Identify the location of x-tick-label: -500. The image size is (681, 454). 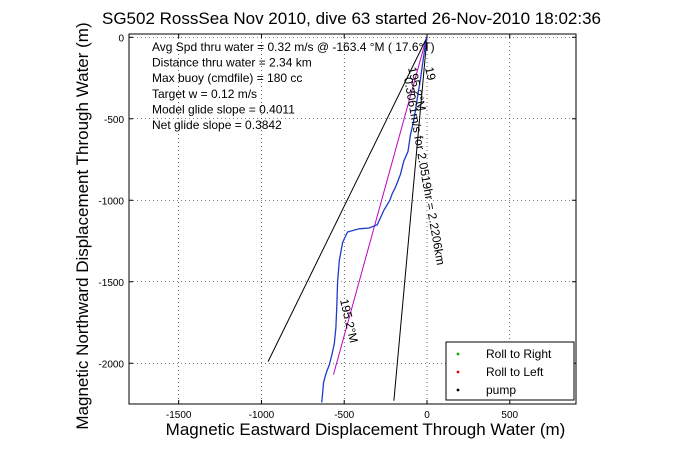
(344, 415).